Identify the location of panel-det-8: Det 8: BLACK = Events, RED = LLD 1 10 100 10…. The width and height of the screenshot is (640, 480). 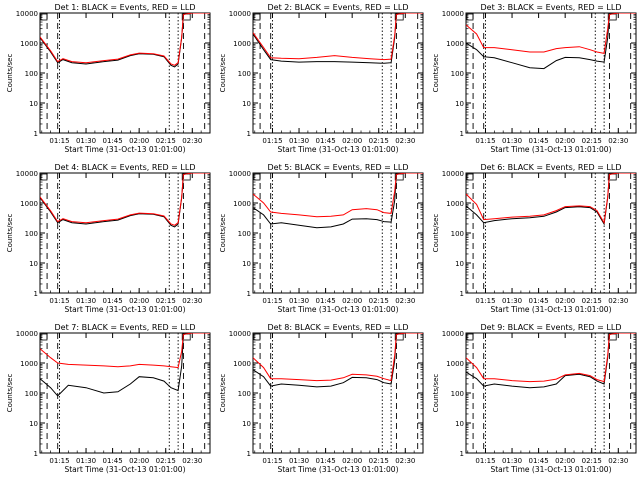
(321, 398).